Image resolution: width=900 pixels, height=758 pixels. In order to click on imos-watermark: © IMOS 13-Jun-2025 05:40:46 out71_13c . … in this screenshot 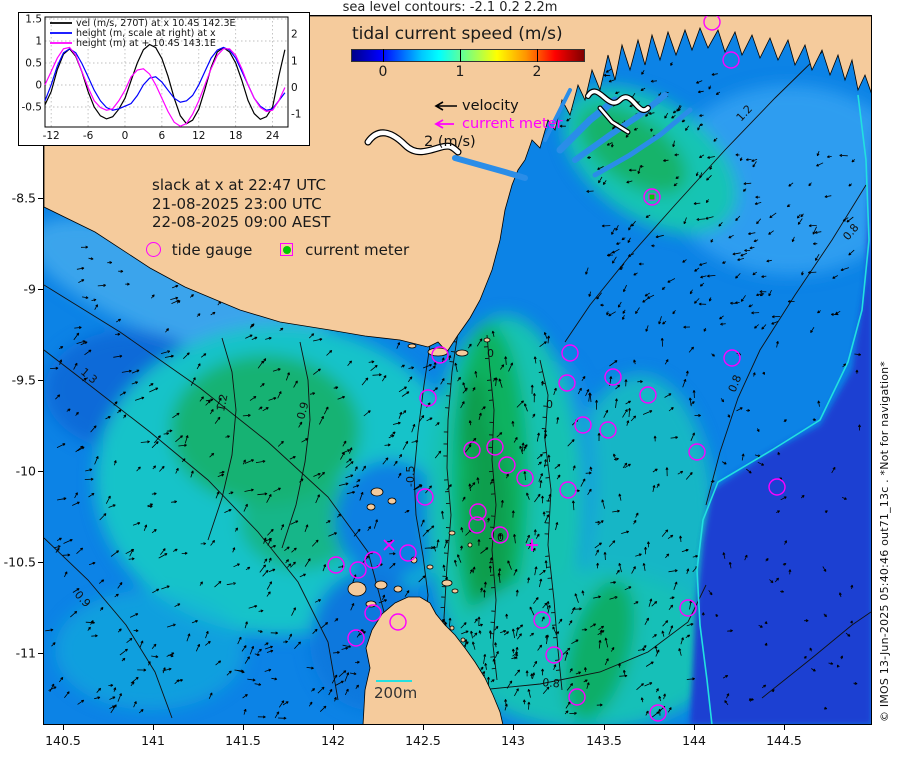, I will do `click(884, 541)`.